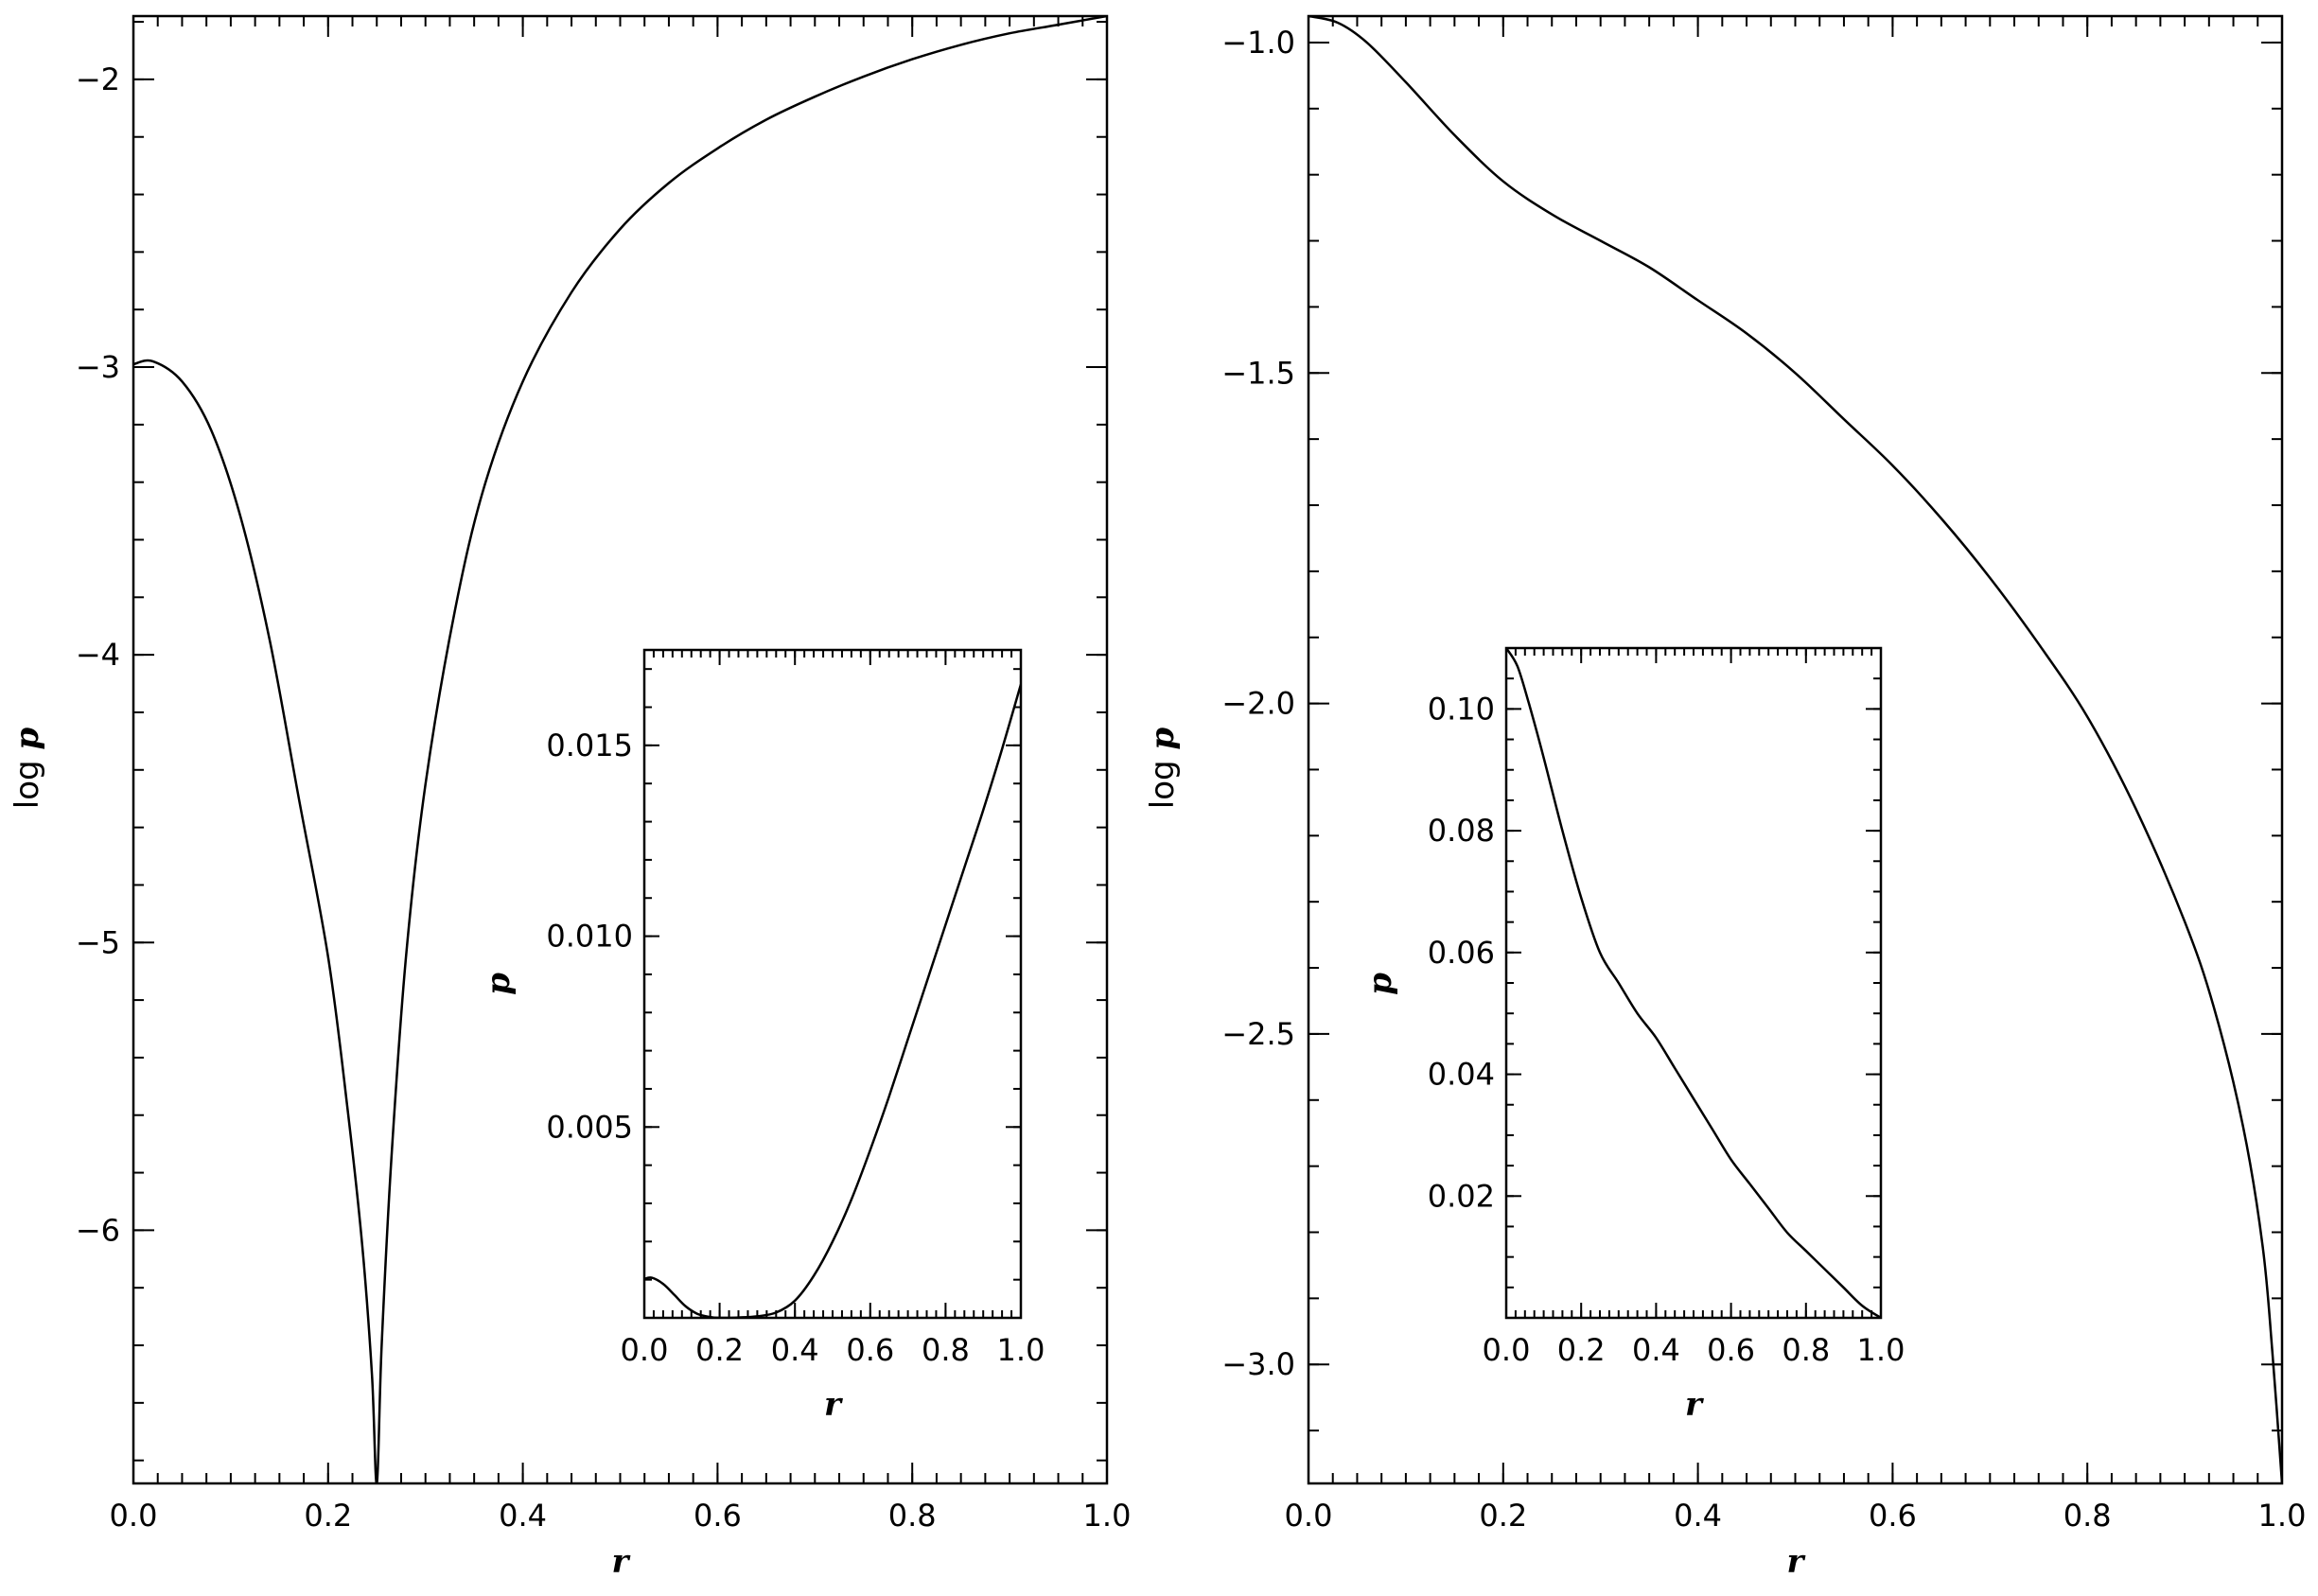 The width and height of the screenshot is (2318, 1596). Describe the element at coordinates (98, 655) in the screenshot. I see `y-tick-label: −4` at that location.